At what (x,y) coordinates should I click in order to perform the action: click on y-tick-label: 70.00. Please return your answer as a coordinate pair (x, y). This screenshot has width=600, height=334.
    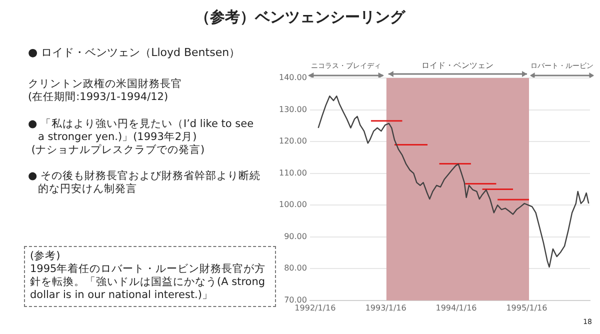
    Looking at the image, I should click on (295, 299).